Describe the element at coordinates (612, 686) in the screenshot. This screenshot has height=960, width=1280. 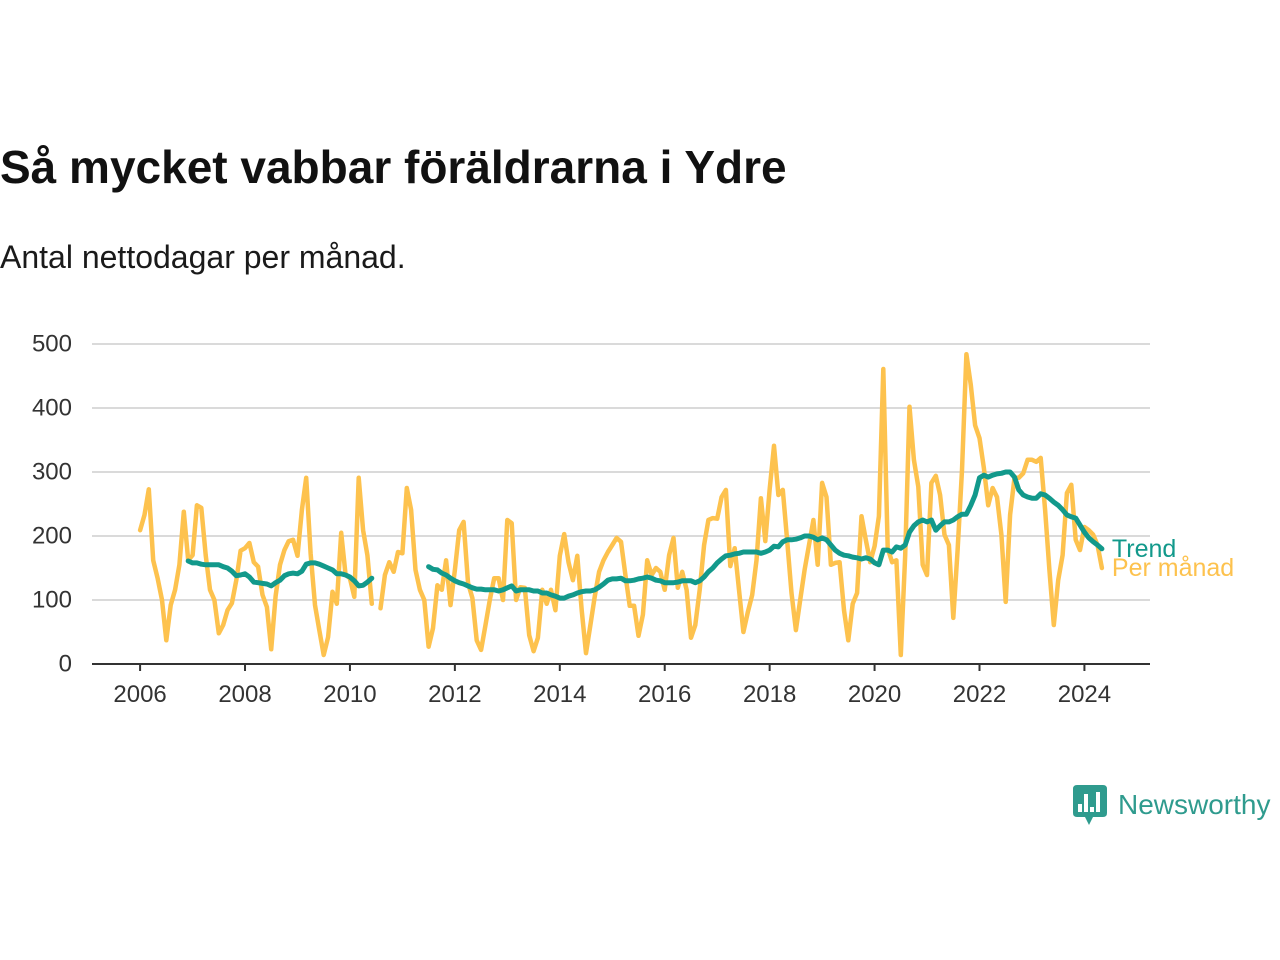
I see `x-axis-ticks: 2006 2008 2010 2012 2014 2016 2018 2020 2022 2024` at that location.